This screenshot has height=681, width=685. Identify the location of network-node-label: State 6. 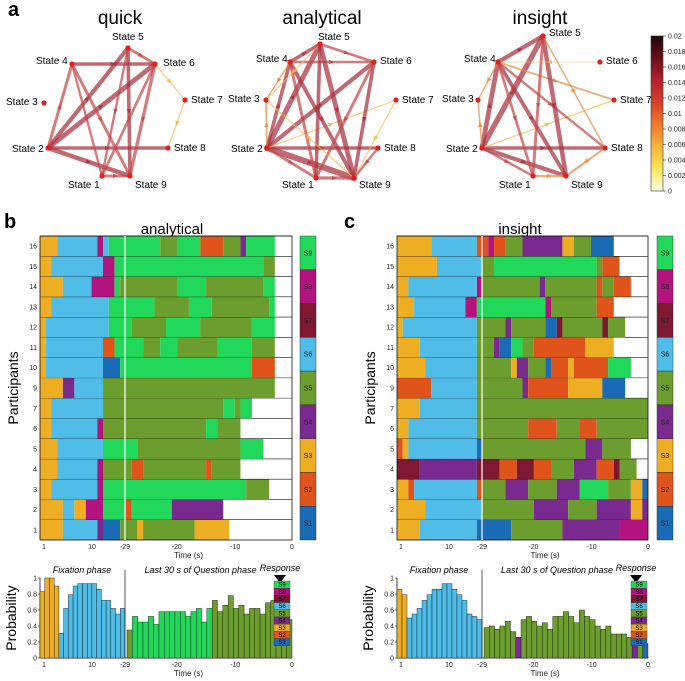
(179, 63).